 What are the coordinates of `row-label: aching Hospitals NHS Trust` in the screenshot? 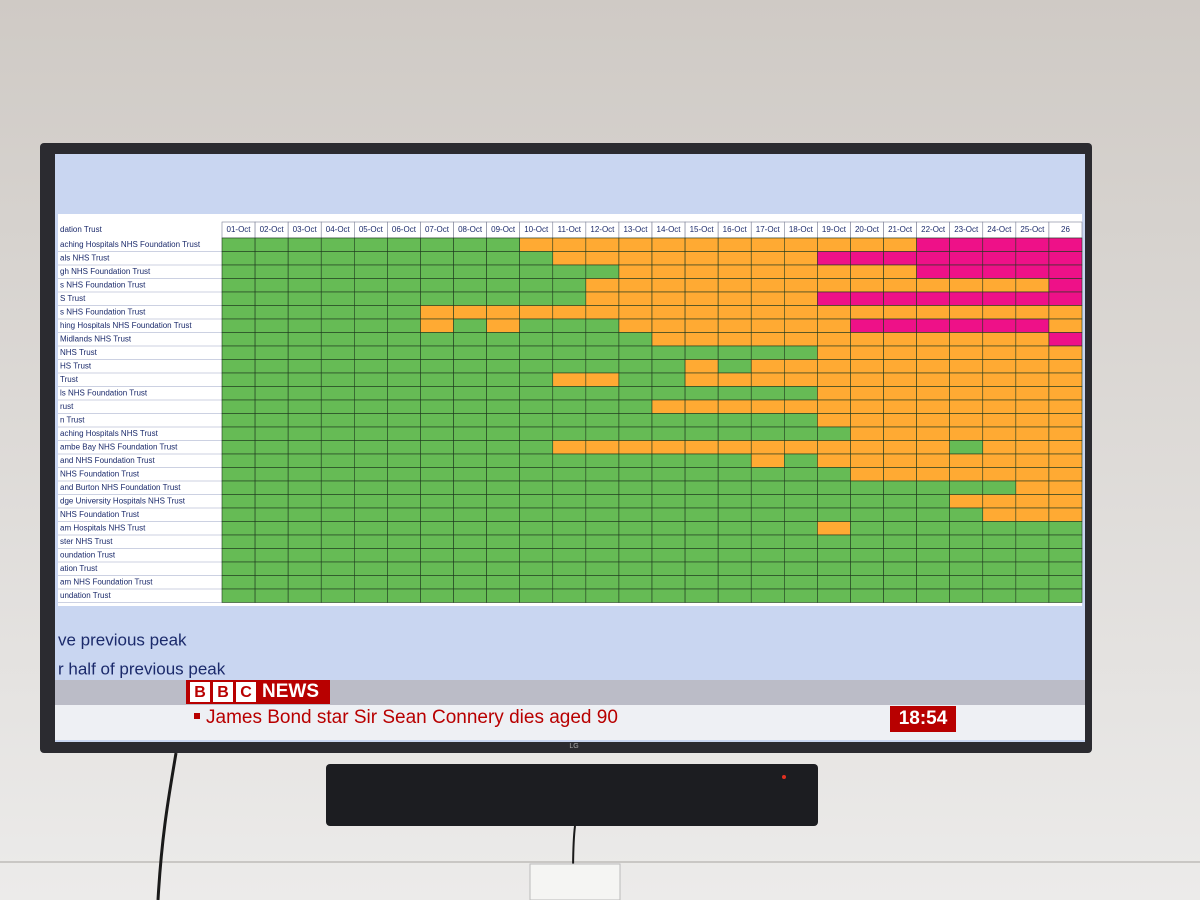 It's located at (109, 433).